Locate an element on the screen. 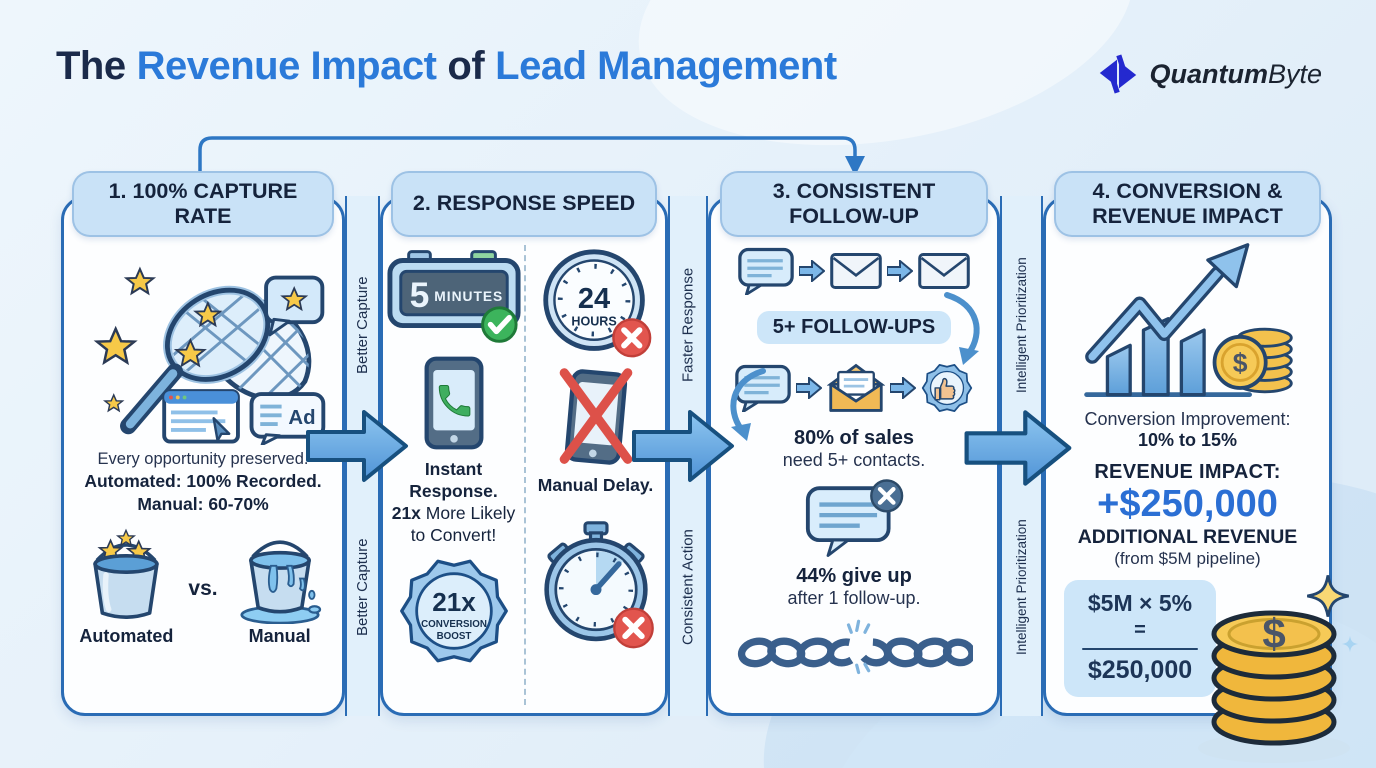 This screenshot has width=1376, height=768. stat-44-percent: 44% give up after 1 follow-up. is located at coordinates (854, 586).